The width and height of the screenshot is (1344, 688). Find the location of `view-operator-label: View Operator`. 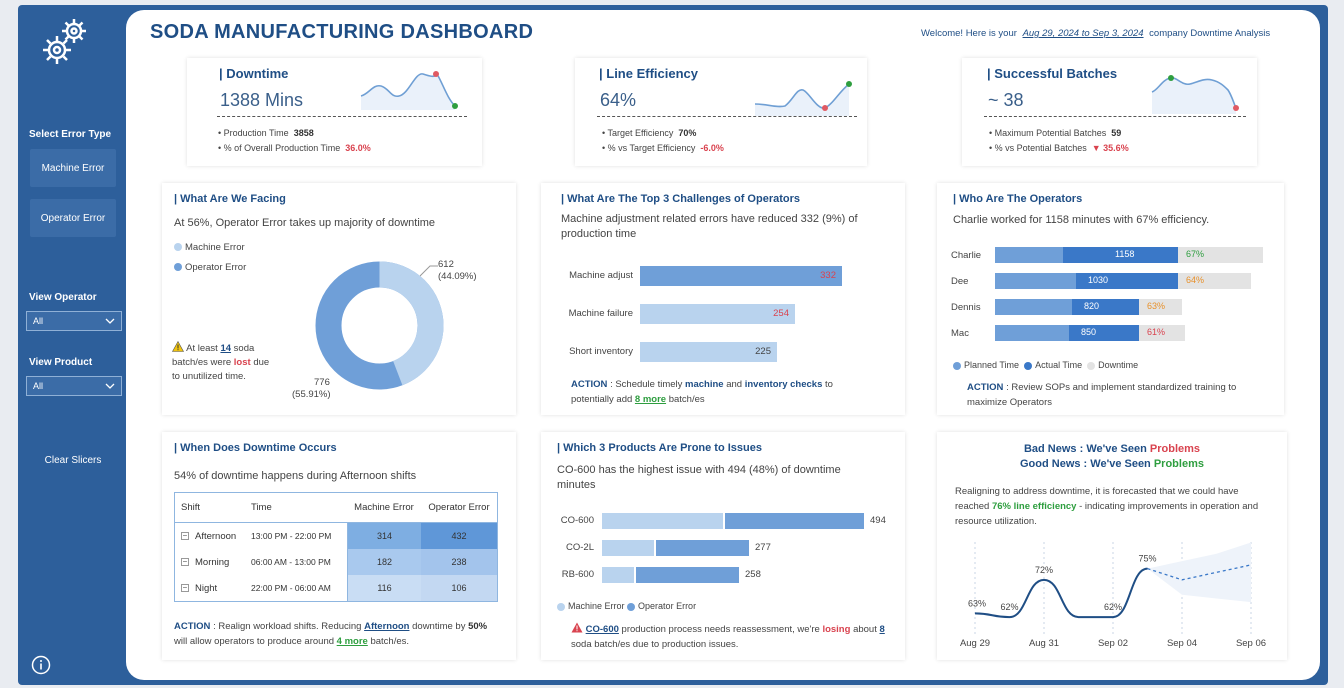

view-operator-label: View Operator is located at coordinates (63, 297).